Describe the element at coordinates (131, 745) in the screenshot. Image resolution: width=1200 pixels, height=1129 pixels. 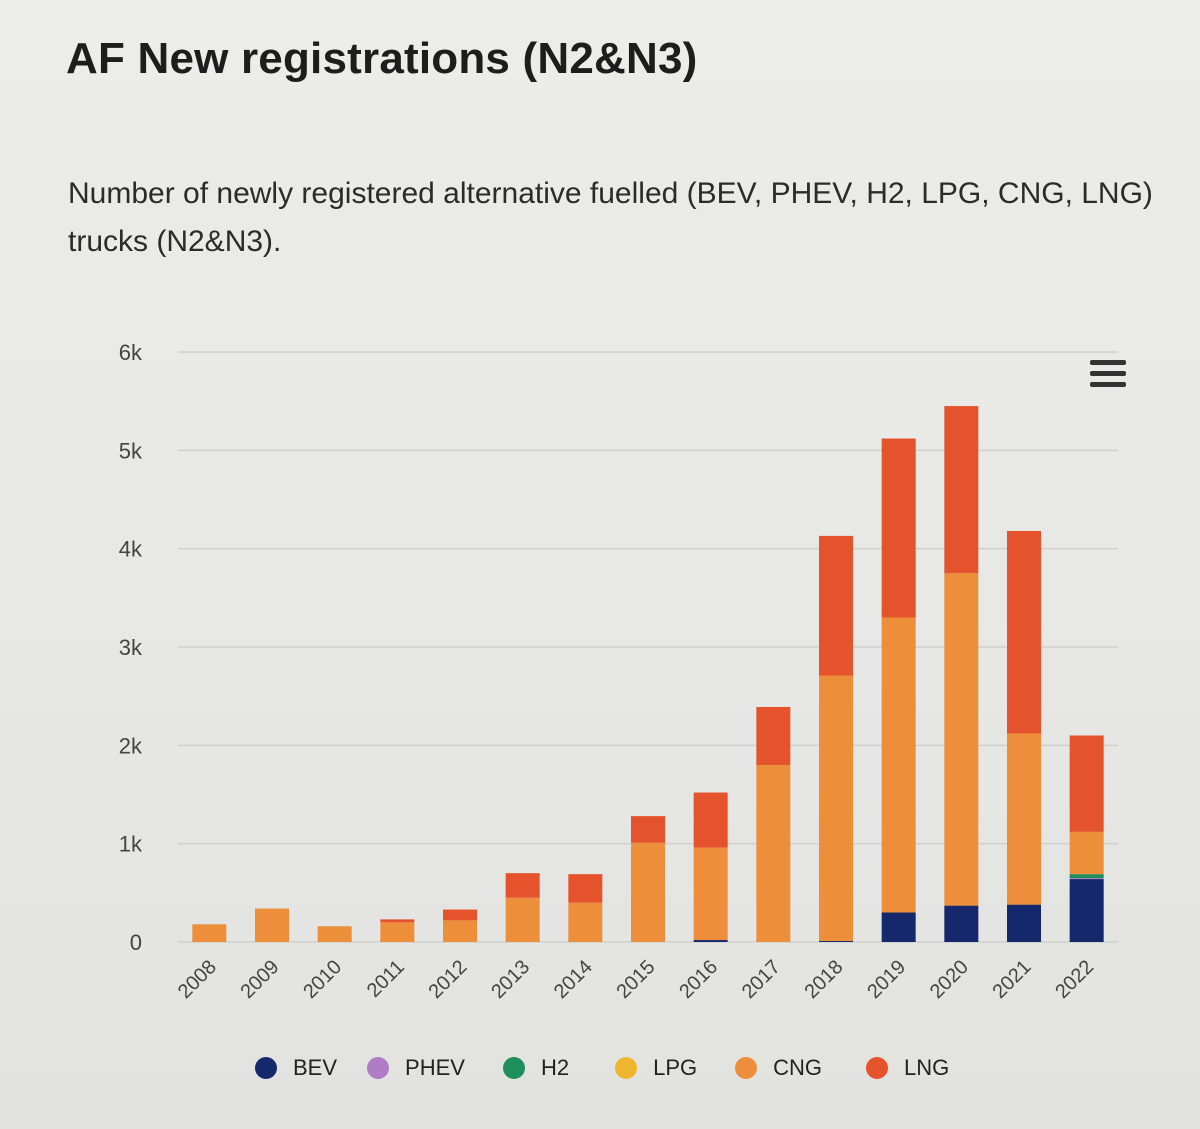
I see `y-tick-label: 2k` at that location.